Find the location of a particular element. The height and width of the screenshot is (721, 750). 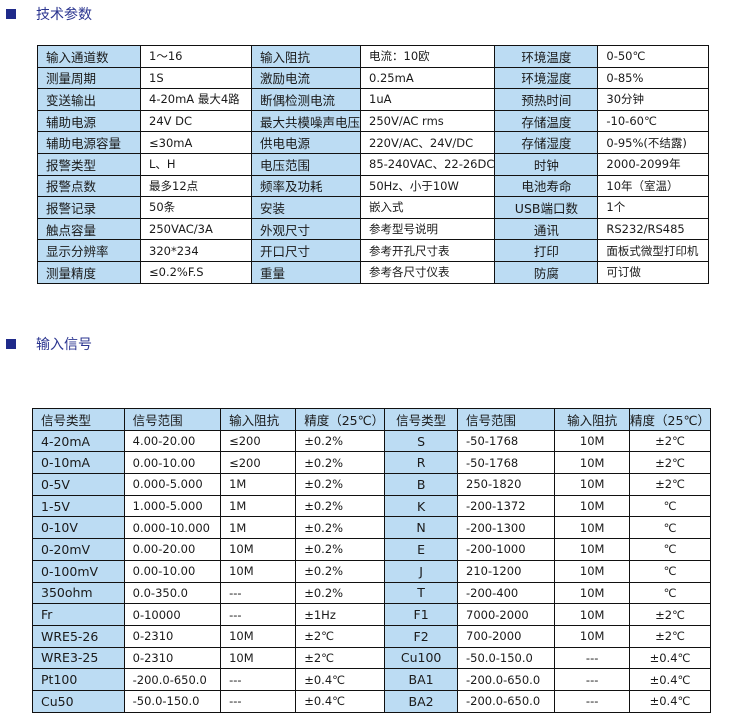

param-label: 环境温度 is located at coordinates (546, 56).